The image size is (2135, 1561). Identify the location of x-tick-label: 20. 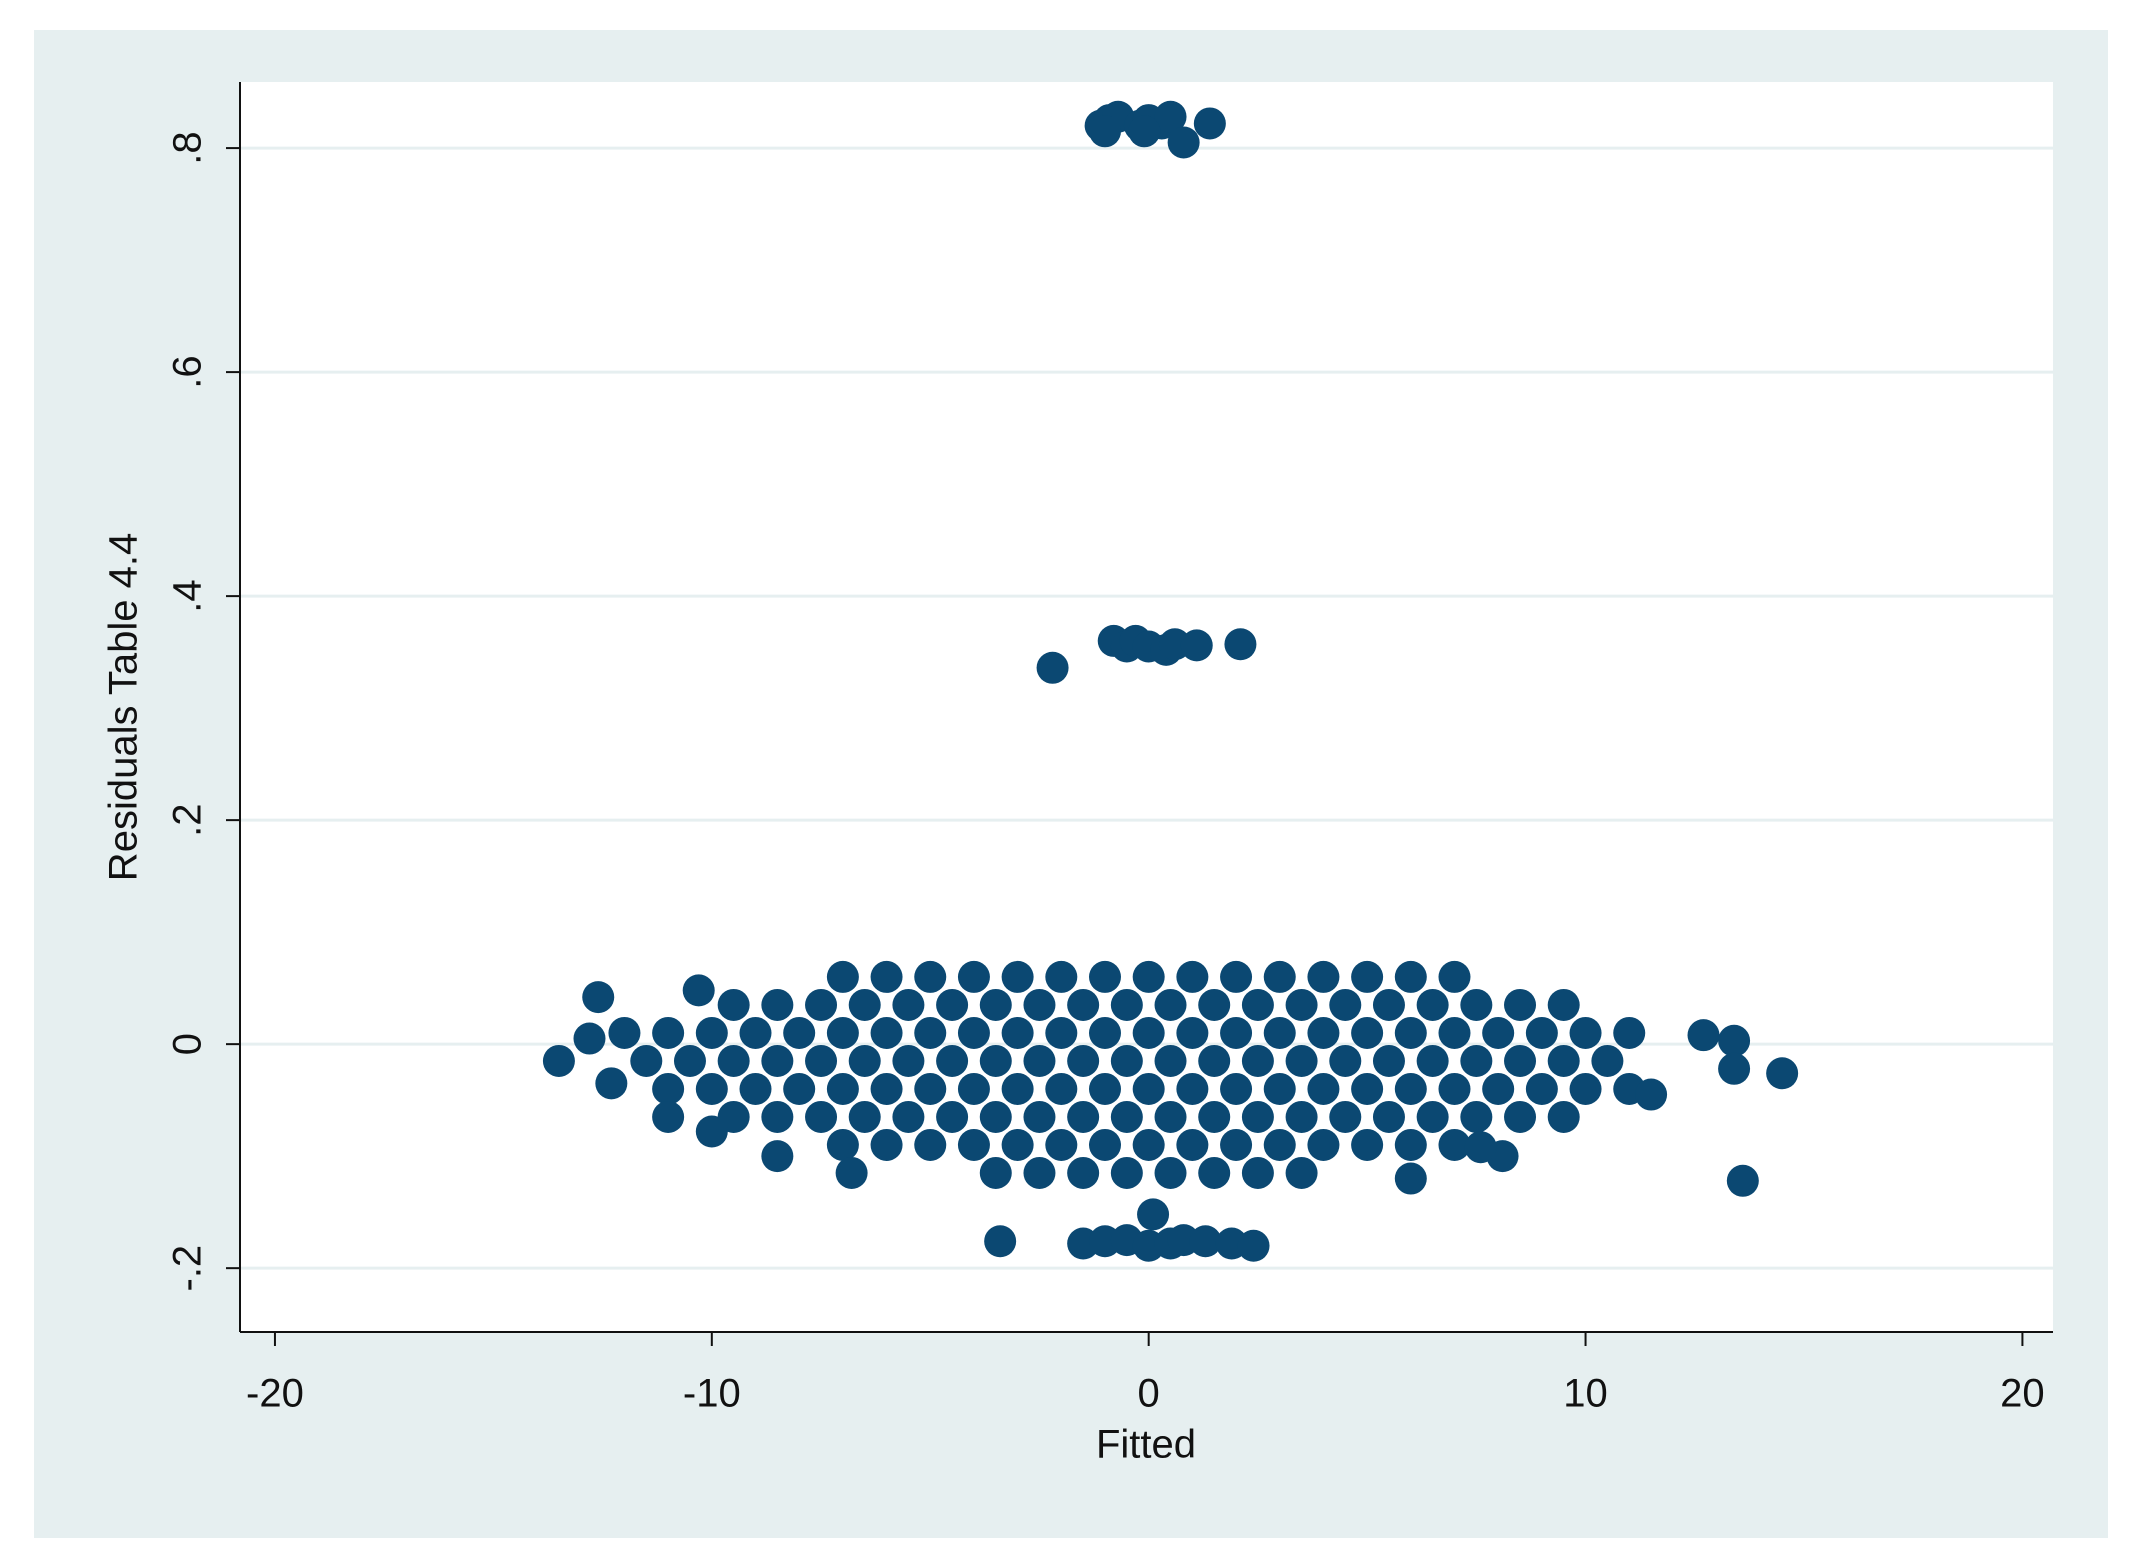
(2022, 1394).